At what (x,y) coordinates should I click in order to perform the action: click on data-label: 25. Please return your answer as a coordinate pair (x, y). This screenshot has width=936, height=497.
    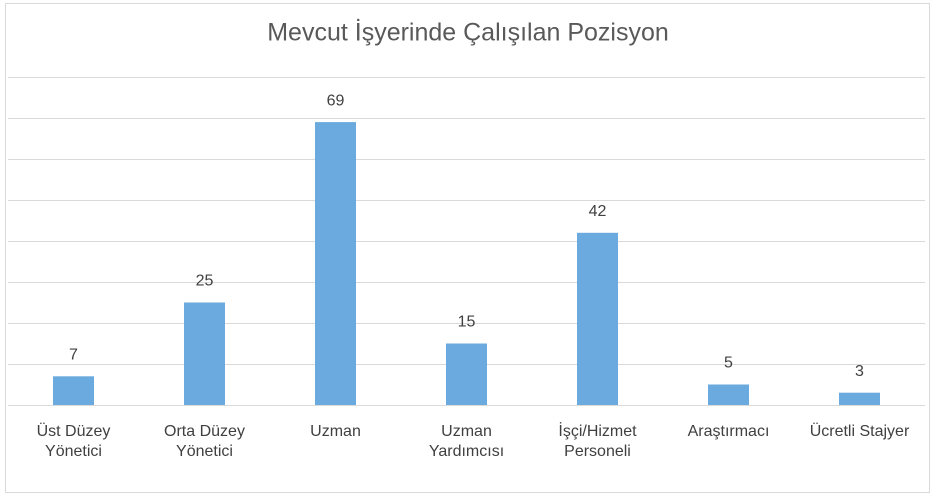
    Looking at the image, I should click on (205, 281).